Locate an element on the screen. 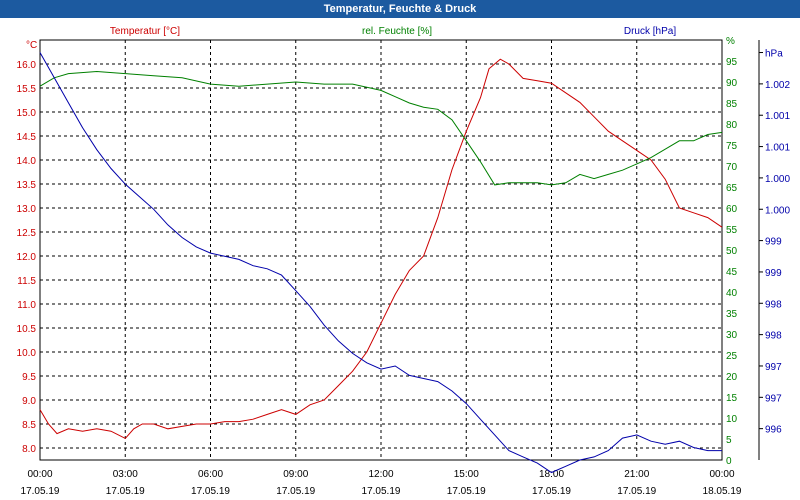  temperature-tick-label: 16.0 is located at coordinates (27, 65).